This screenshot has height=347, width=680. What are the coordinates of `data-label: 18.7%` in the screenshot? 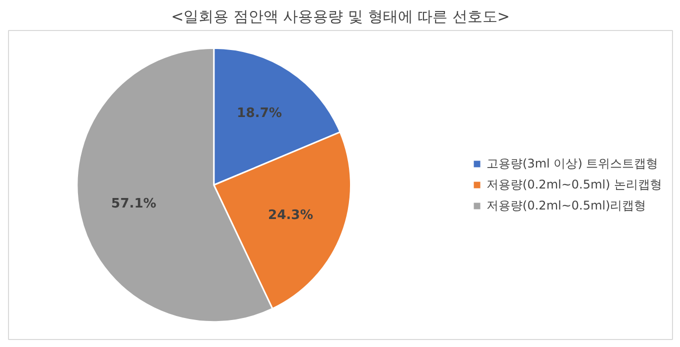 It's located at (259, 114).